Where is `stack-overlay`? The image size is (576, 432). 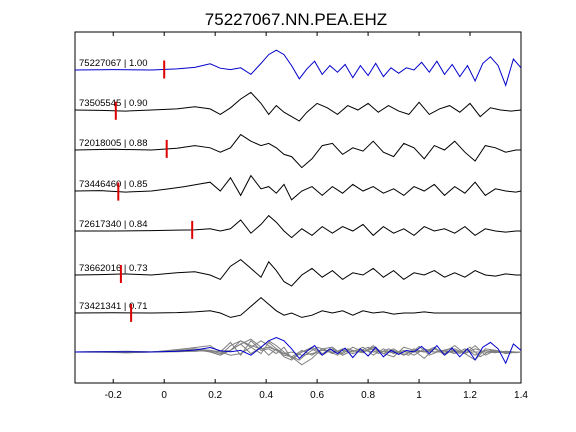 stack-overlay is located at coordinates (298, 351).